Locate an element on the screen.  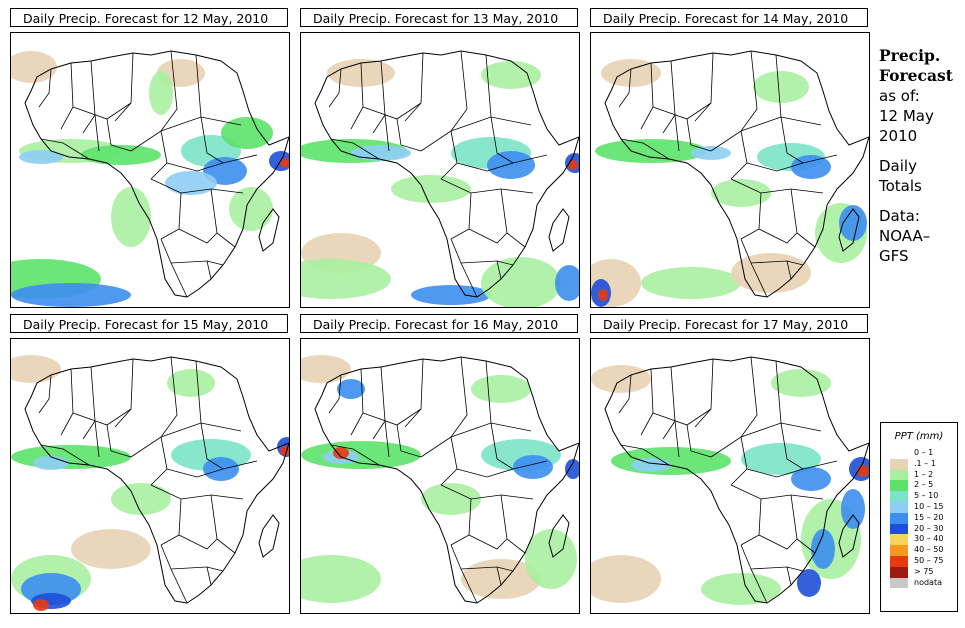
totals-label: Totals is located at coordinates (900, 186).